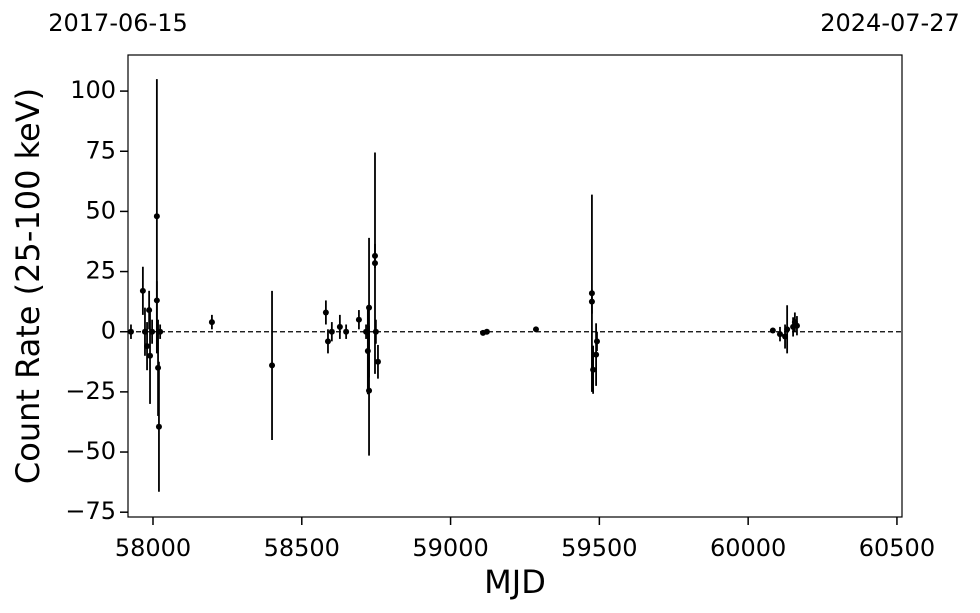 The width and height of the screenshot is (980, 613). I want to click on x-tick-label: 58000, so click(153, 548).